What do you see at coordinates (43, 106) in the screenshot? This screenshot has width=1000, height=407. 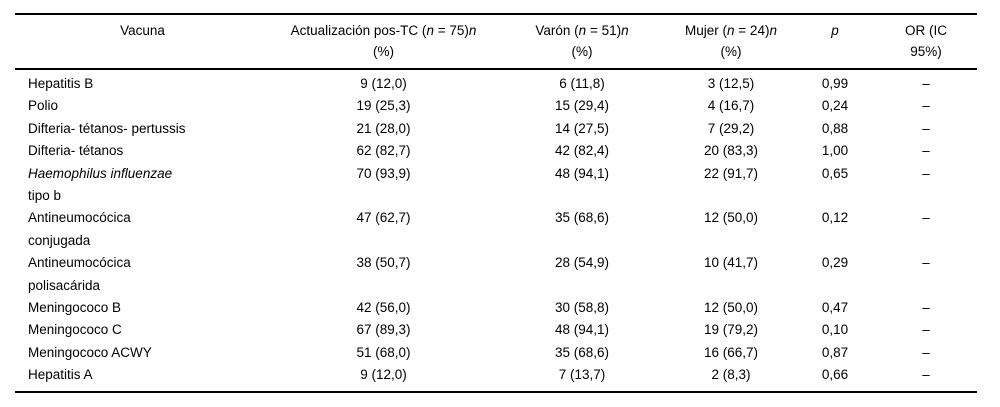 I see `vaccine-name-cell: Polio` at bounding box center [43, 106].